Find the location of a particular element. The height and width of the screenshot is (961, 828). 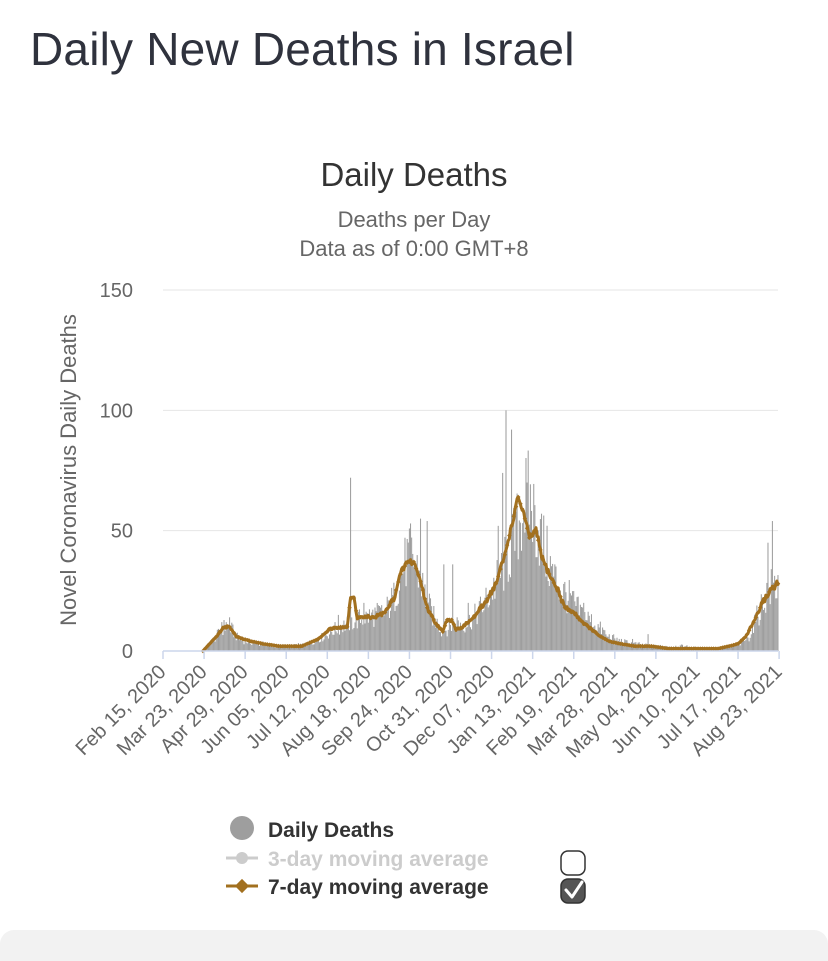

legend-item-daily-deaths: Daily Deaths is located at coordinates (312, 829).